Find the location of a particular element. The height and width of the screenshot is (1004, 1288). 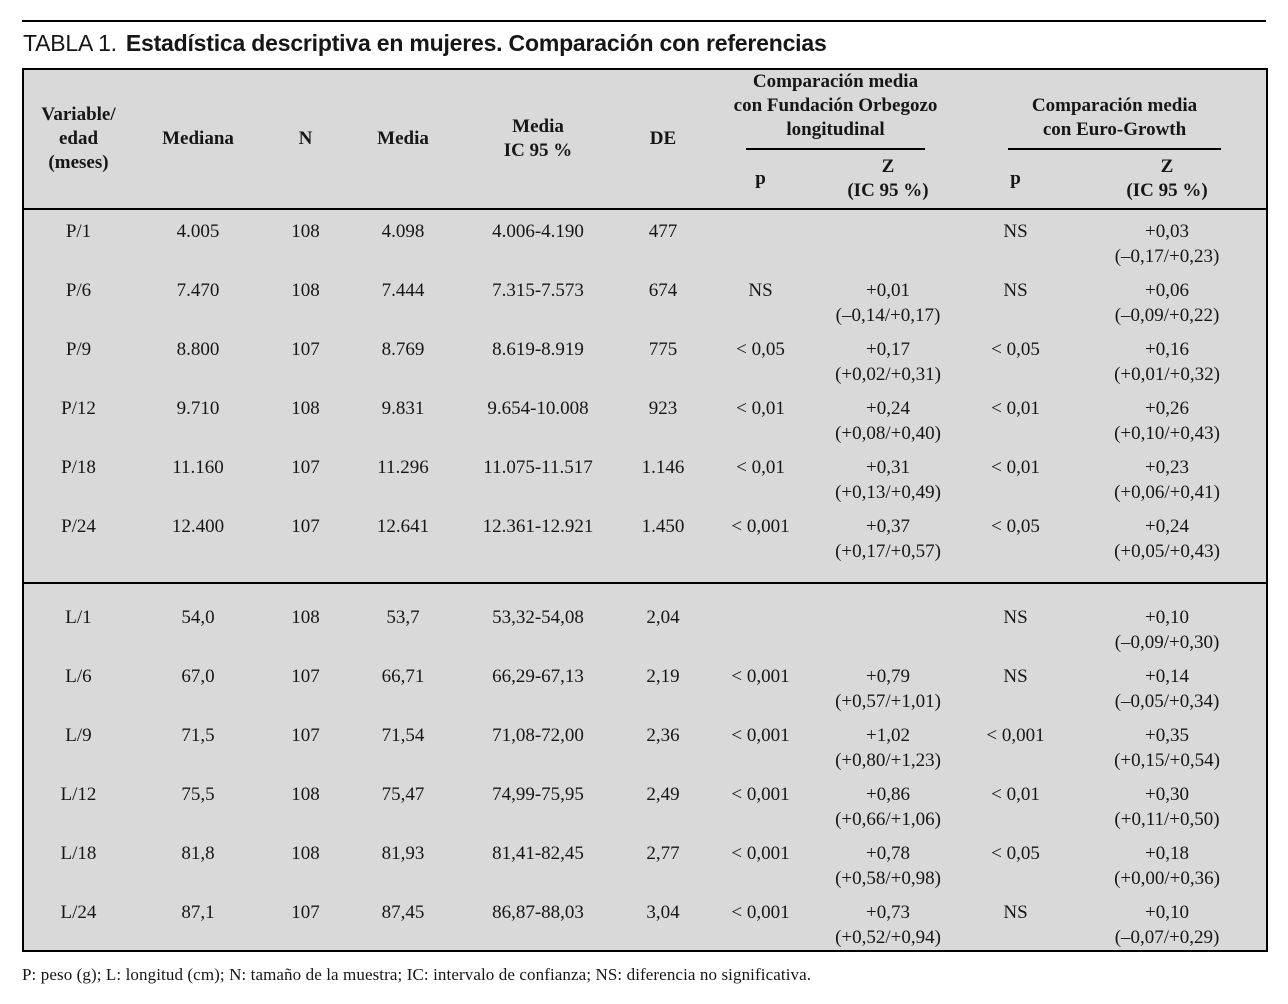

z-ci: (–0,14/+0,17) is located at coordinates (888, 315).